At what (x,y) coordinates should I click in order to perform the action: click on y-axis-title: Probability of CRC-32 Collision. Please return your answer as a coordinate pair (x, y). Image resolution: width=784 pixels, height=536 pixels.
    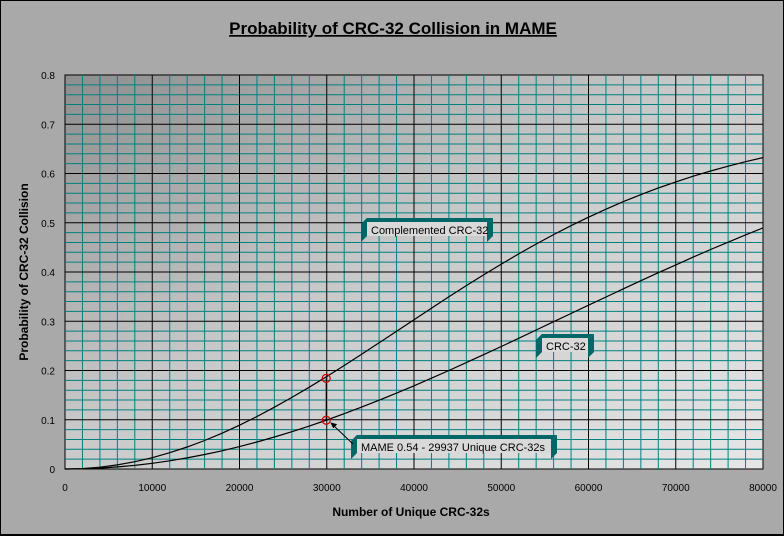
    Looking at the image, I should click on (24, 271).